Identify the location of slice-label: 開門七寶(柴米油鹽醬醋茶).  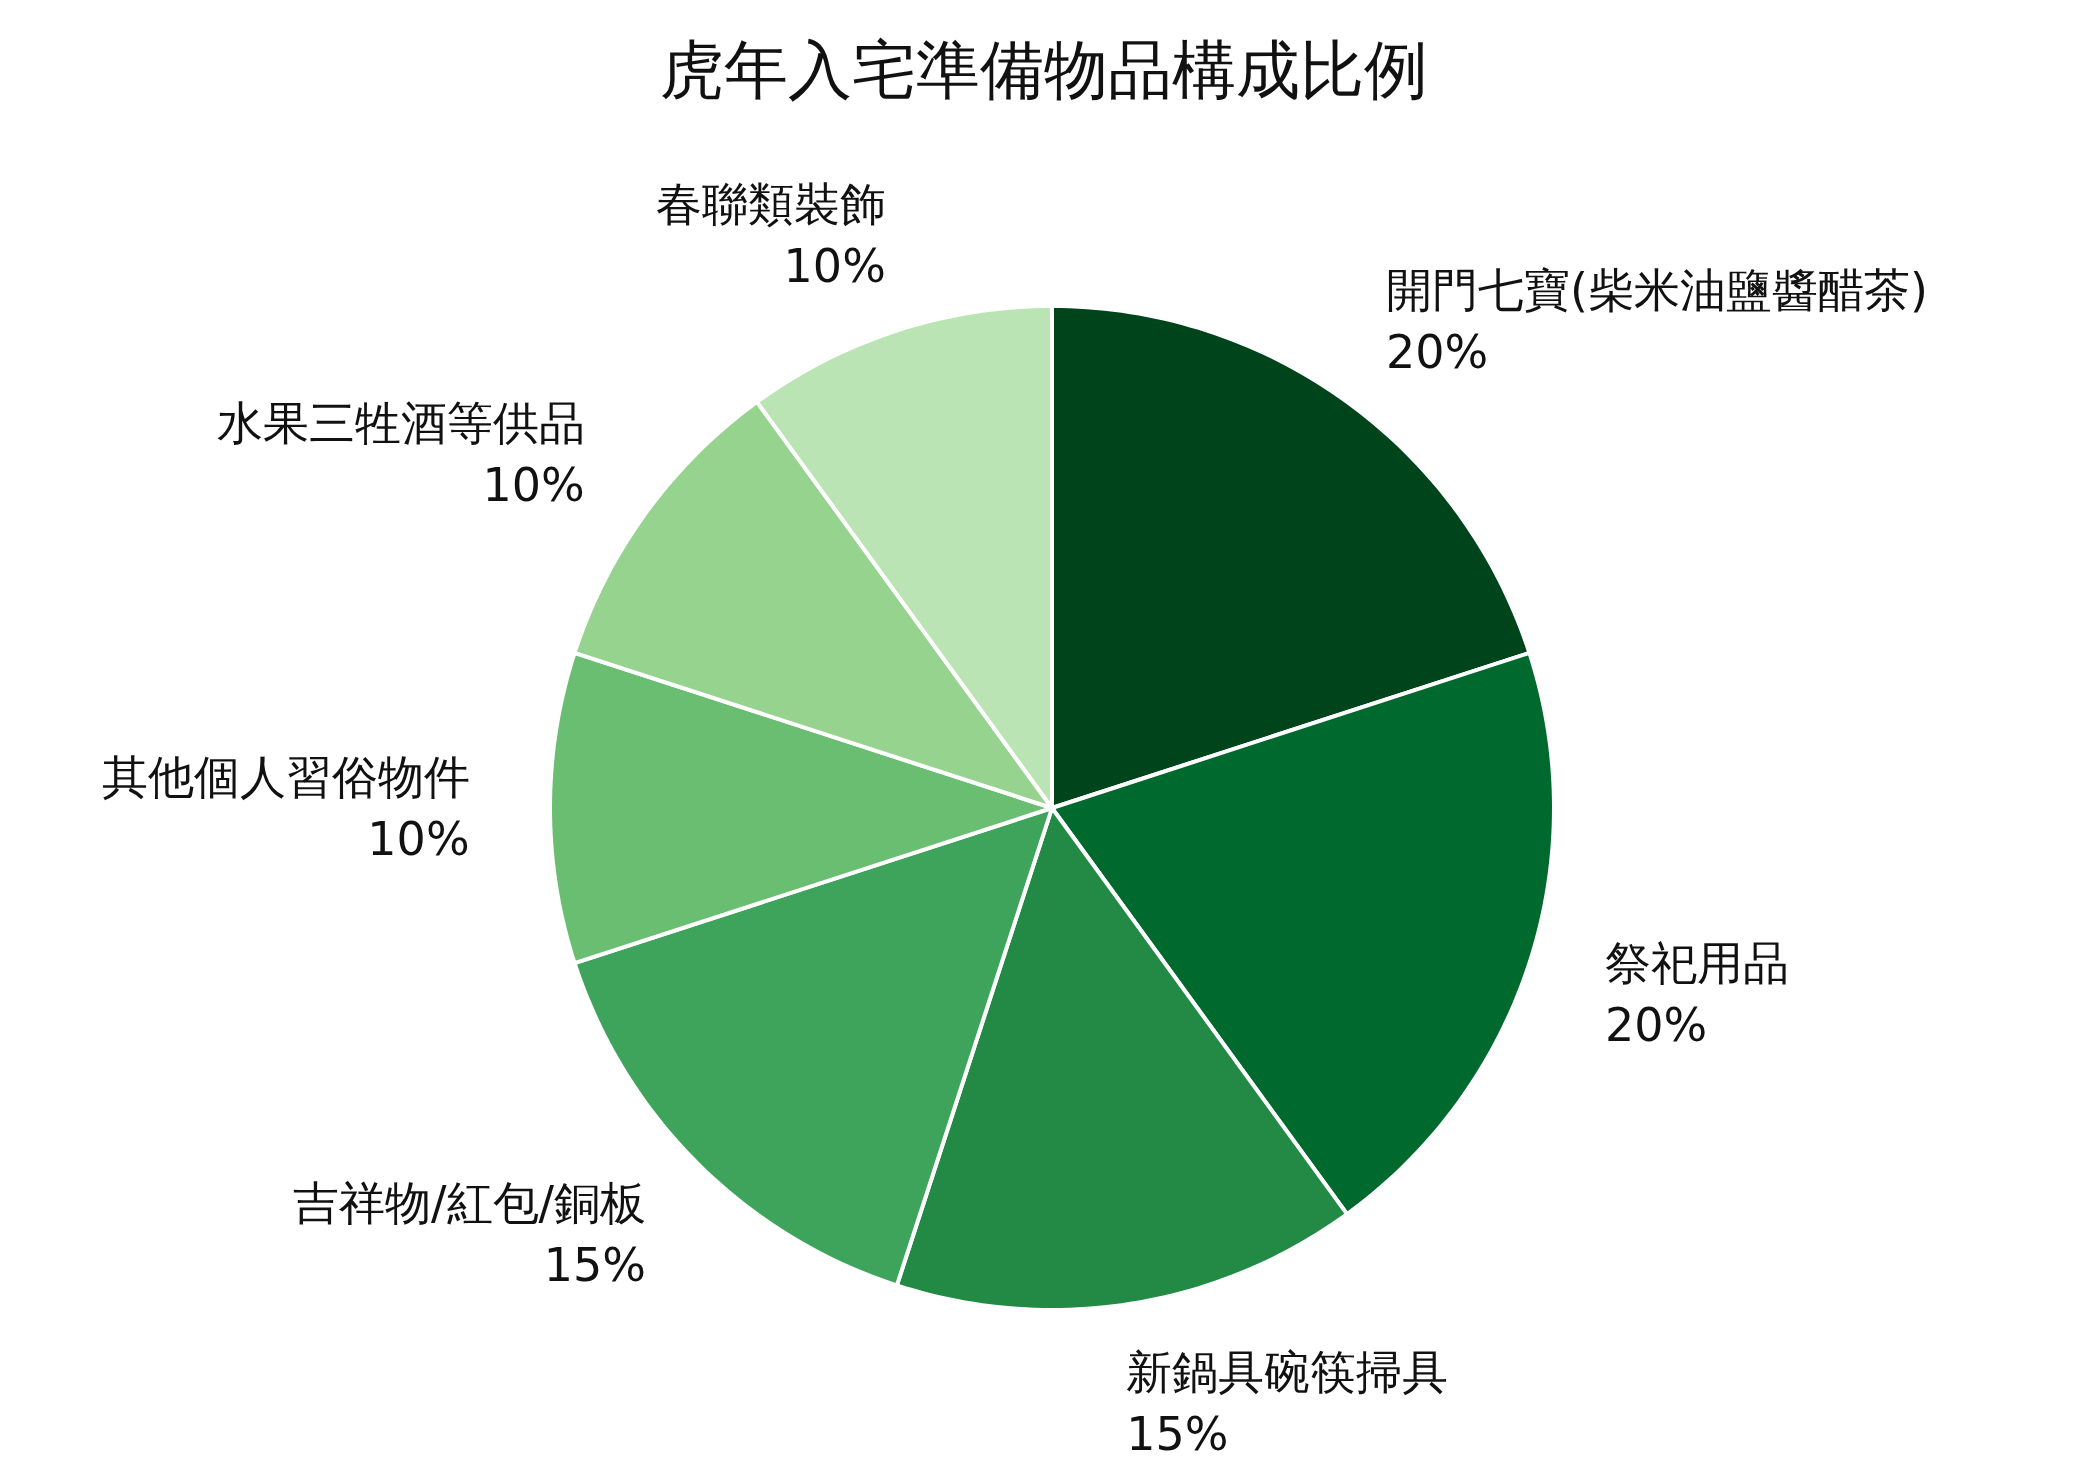
(1657, 289).